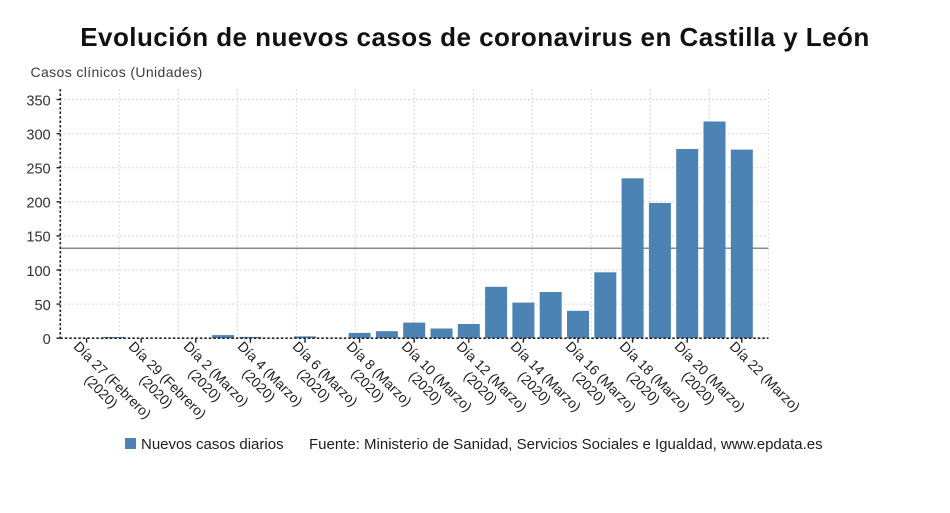 This screenshot has height=513, width=950. What do you see at coordinates (42, 306) in the screenshot?
I see `svg-text: 50` at bounding box center [42, 306].